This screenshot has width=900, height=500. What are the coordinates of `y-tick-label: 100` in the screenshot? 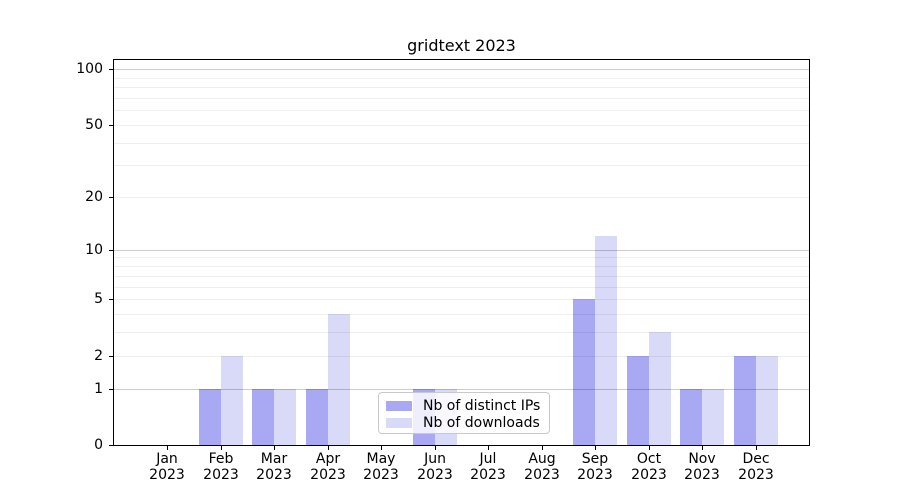 It's located at (89, 69).